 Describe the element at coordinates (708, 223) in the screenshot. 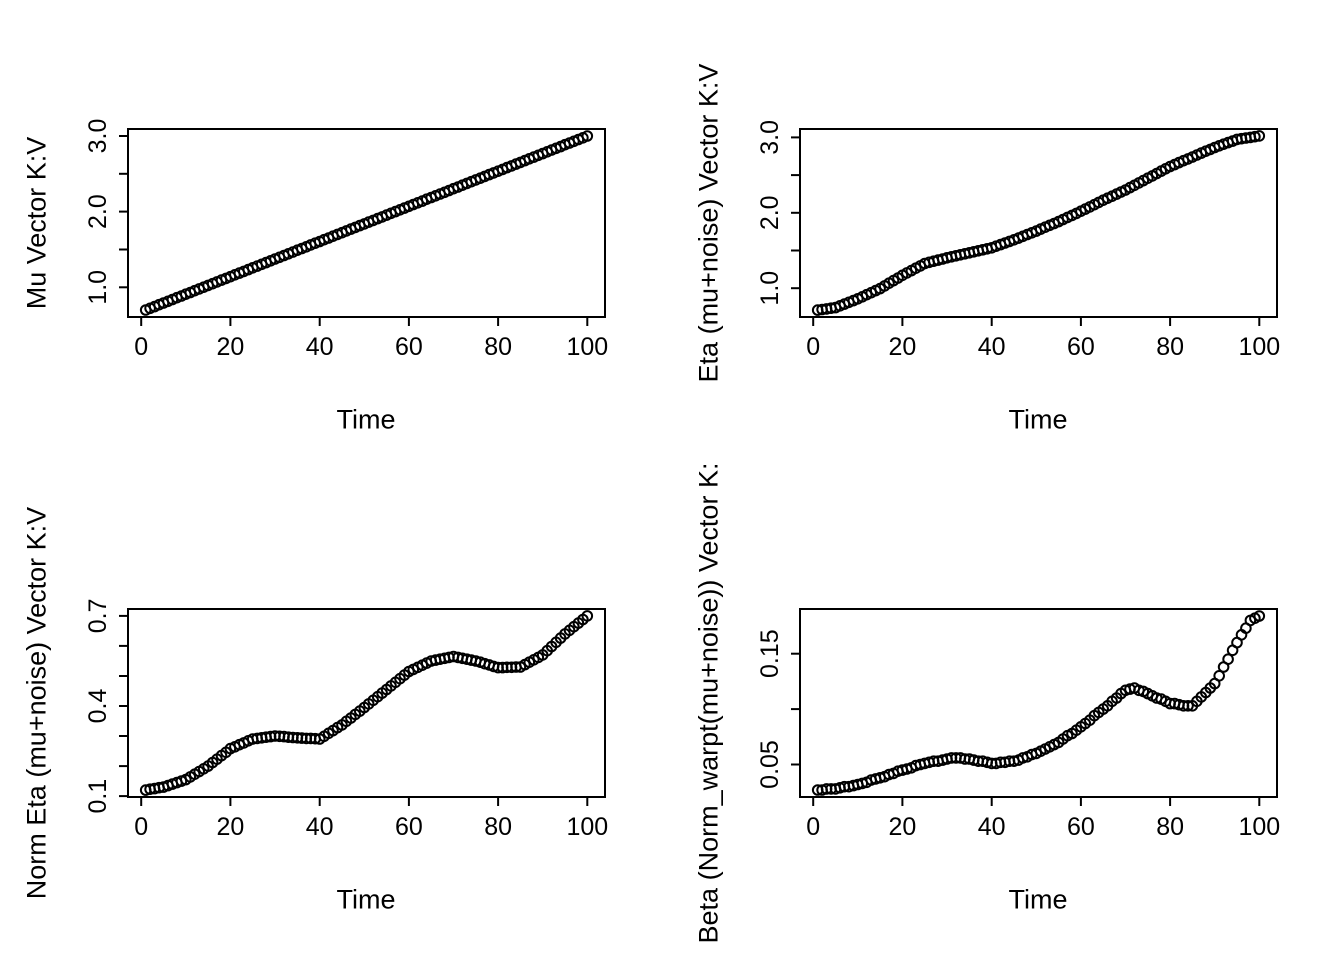

I see `y-axis-title: Eta (mu+noise) Vector K:V` at that location.